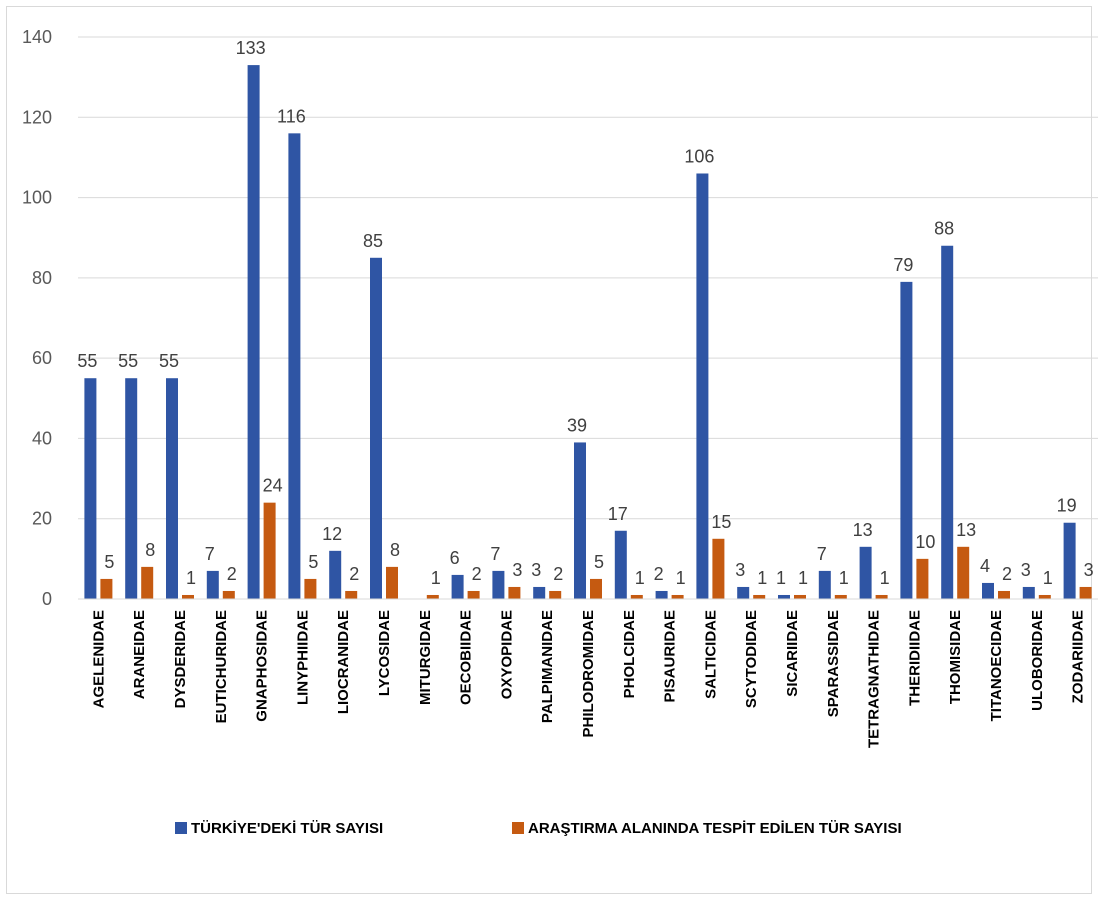 The width and height of the screenshot is (1100, 902). What do you see at coordinates (966, 530) in the screenshot?
I see `data-label-series-1: 13` at bounding box center [966, 530].